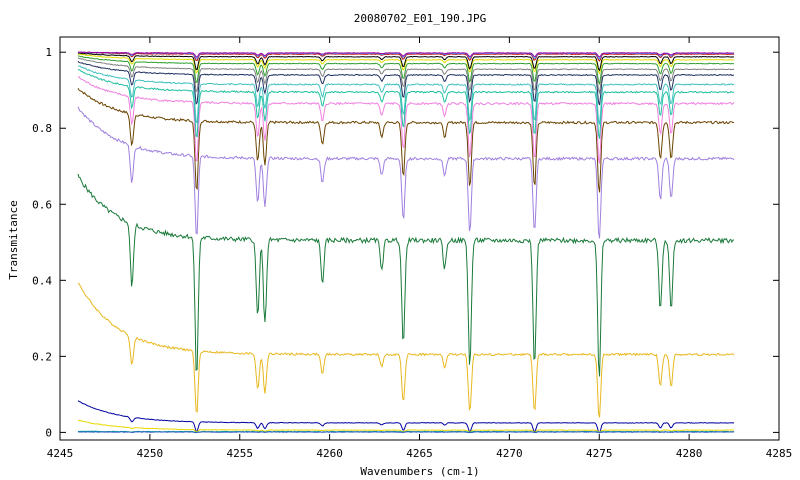  Describe the element at coordinates (42, 204) in the screenshot. I see `y-tick-label: 0.6` at that location.